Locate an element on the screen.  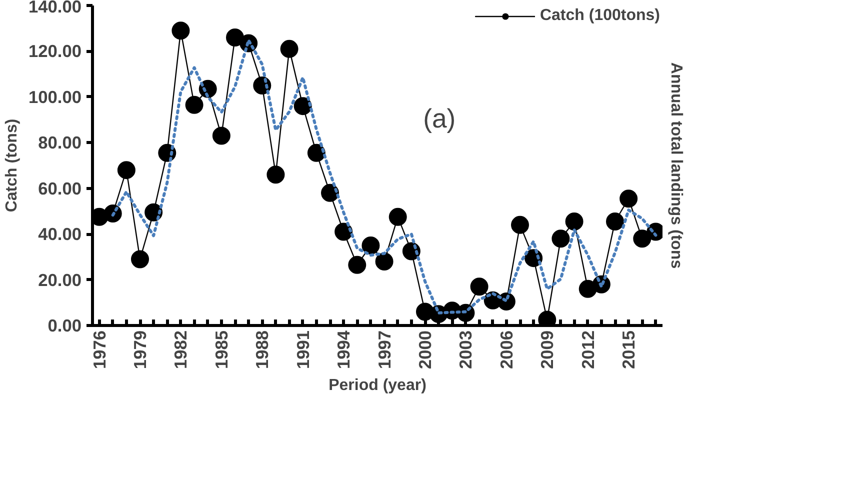
y-tick-label: 100.00 is located at coordinates (55, 96).